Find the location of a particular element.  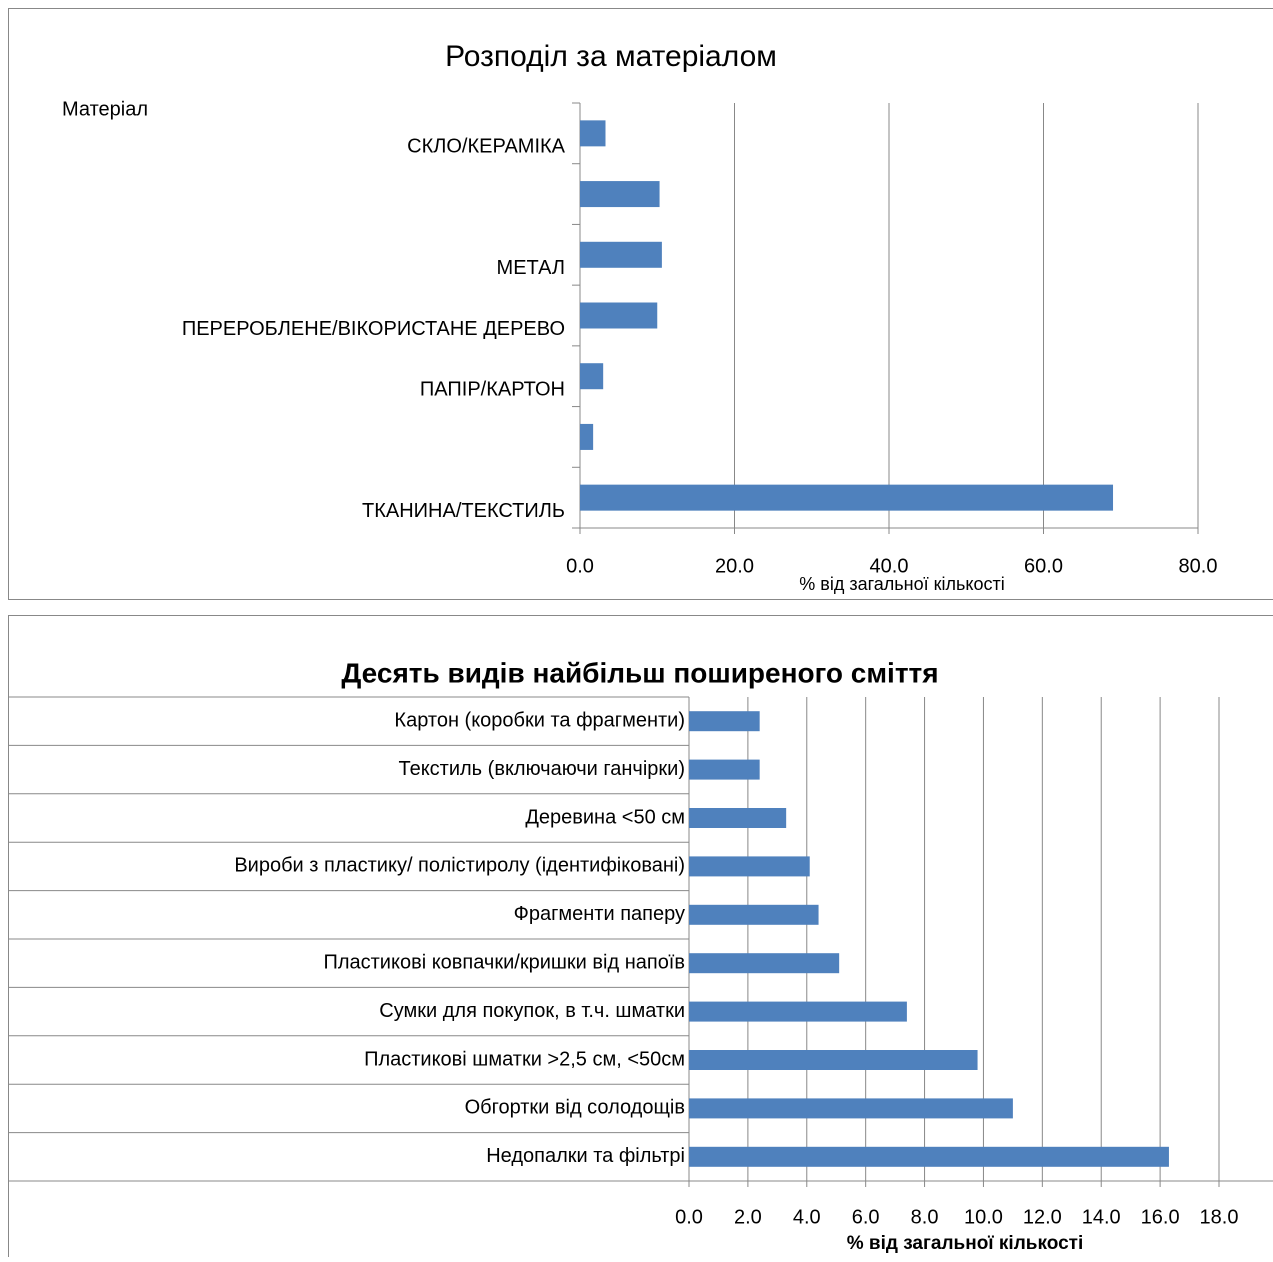

x-axis-label: % від загальної кількості is located at coordinates (965, 1243).